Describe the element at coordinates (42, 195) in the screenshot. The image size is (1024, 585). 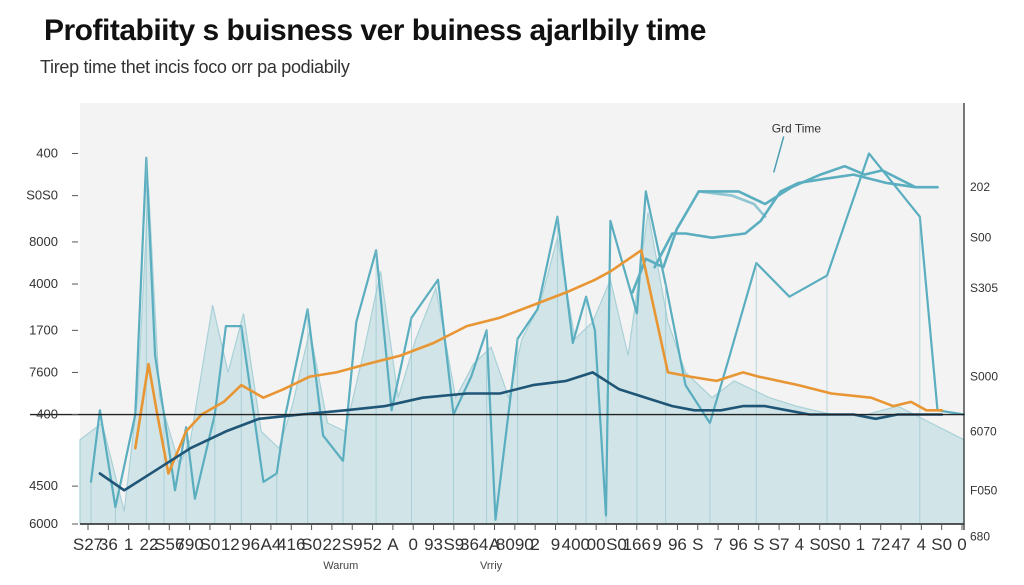
I see `left-tick-label: S0S0` at that location.